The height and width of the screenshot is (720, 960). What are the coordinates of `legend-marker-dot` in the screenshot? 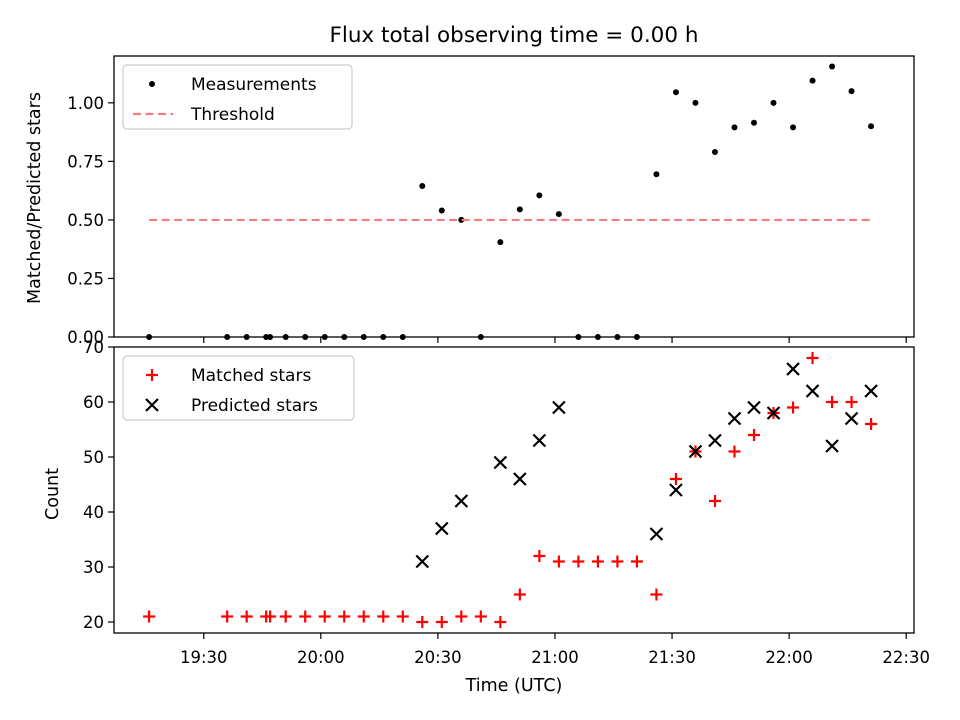 It's located at (152, 84).